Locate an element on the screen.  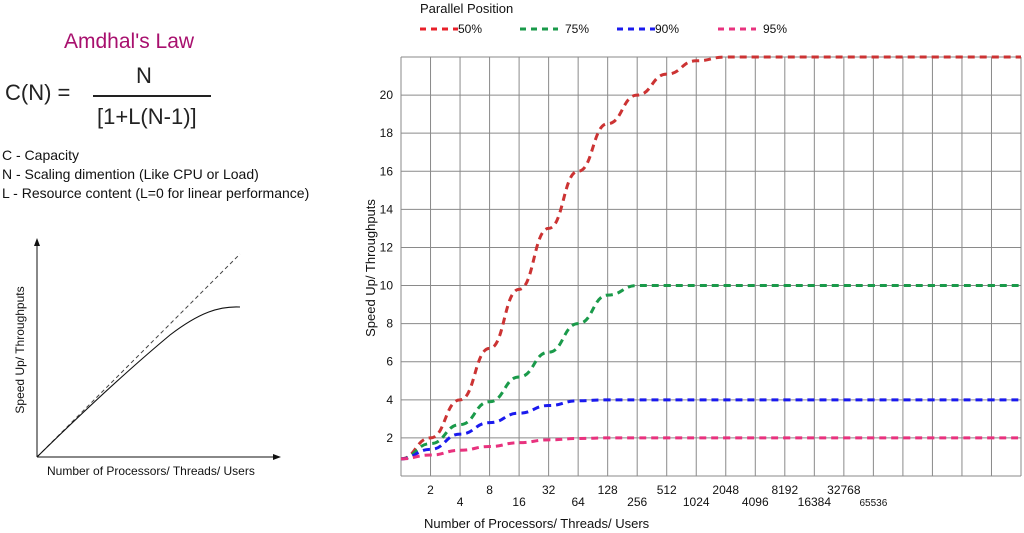
y-tick-label: 12 is located at coordinates (387, 247).